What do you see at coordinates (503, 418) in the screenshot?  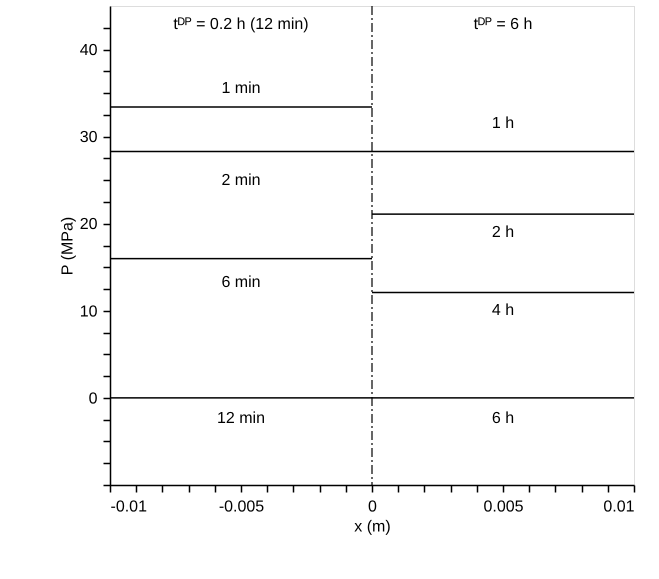 I see `annotation: 6 h` at bounding box center [503, 418].